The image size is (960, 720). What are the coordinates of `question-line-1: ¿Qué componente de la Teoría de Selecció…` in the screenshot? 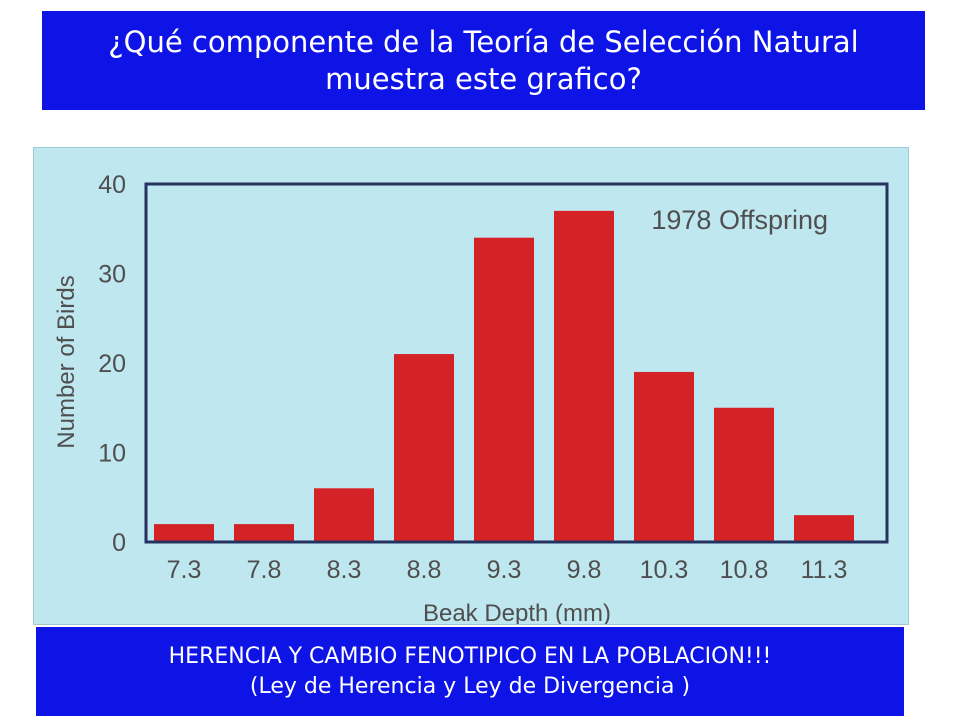 It's located at (483, 41).